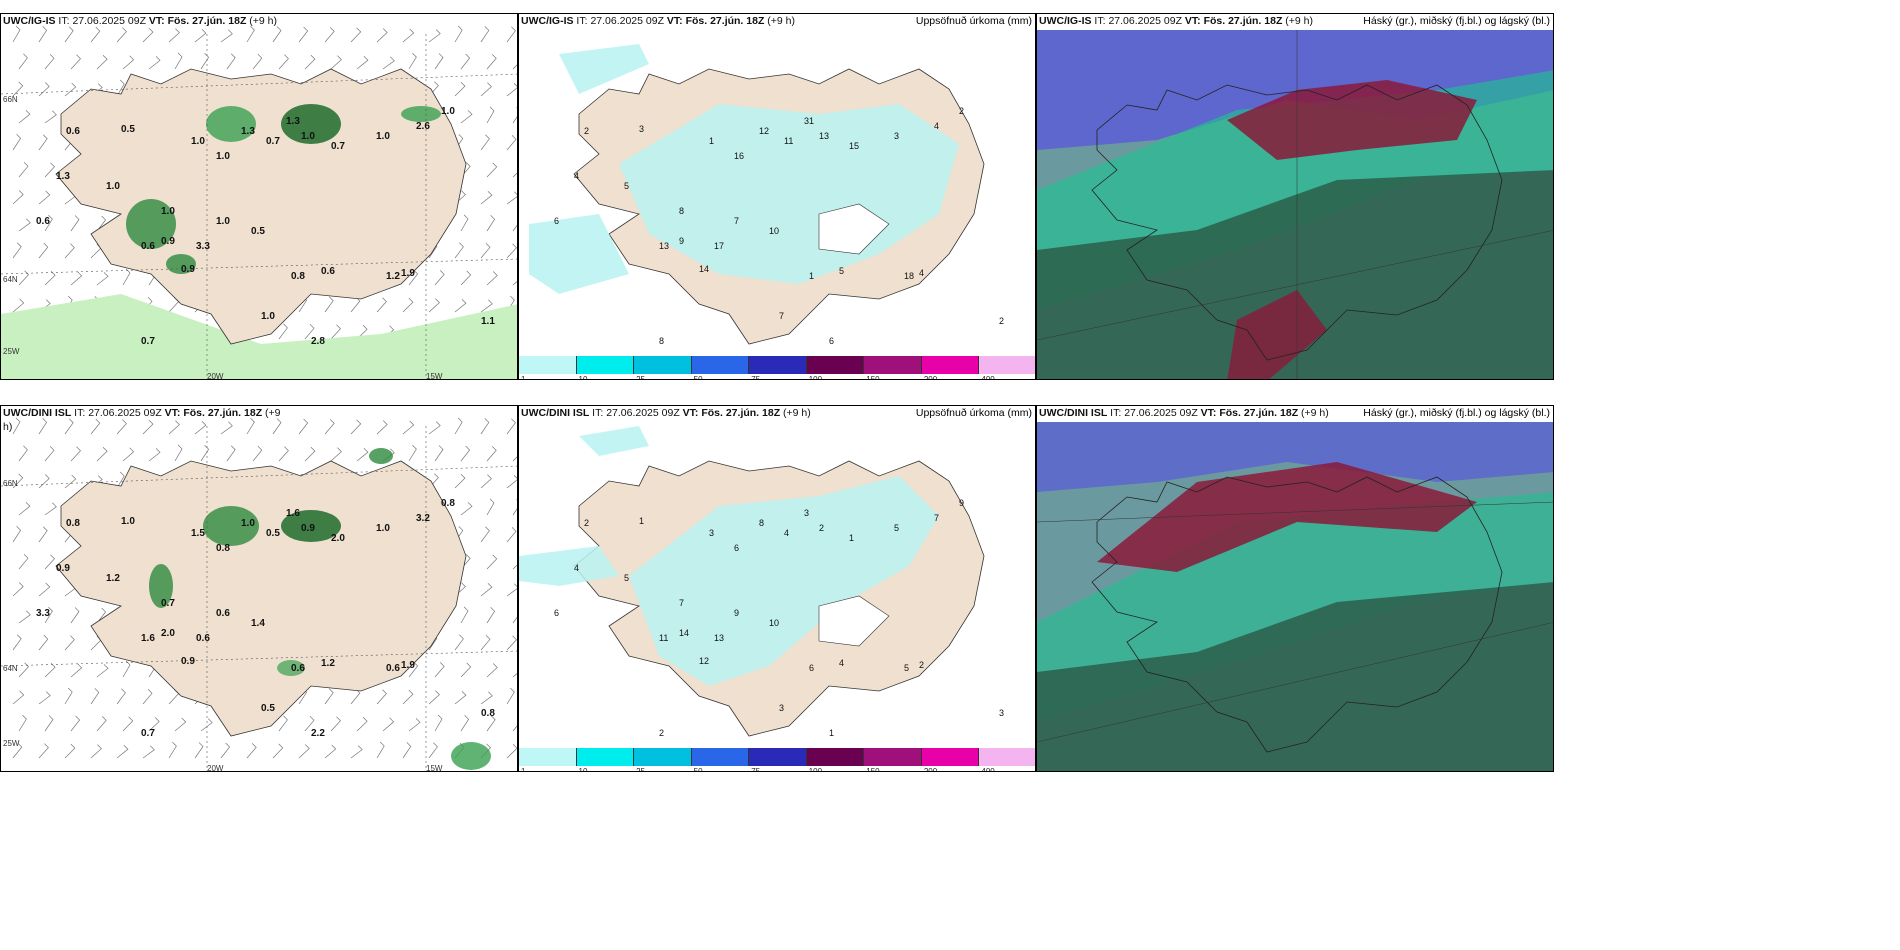 Image resolution: width=1900 pixels, height=950 pixels. What do you see at coordinates (523, 377) in the screenshot?
I see `colorbar-tick: 1` at bounding box center [523, 377].